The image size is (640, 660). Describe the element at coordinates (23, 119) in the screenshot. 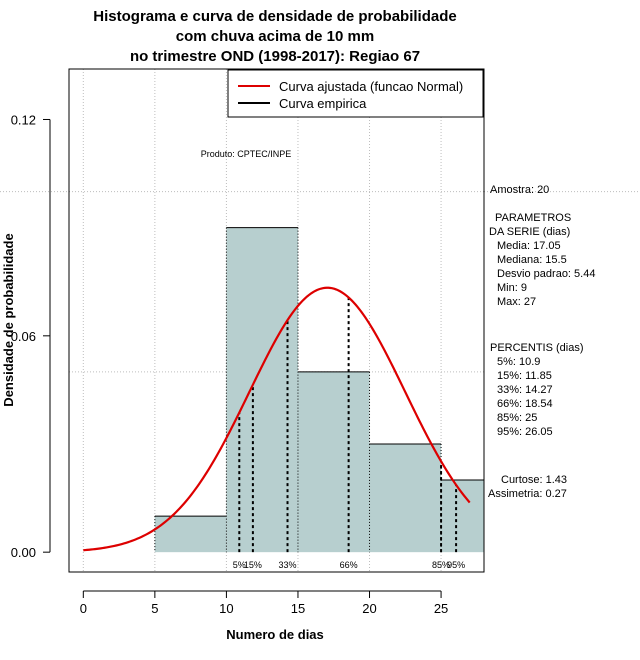

I see `y-tick-label: 0.12` at that location.